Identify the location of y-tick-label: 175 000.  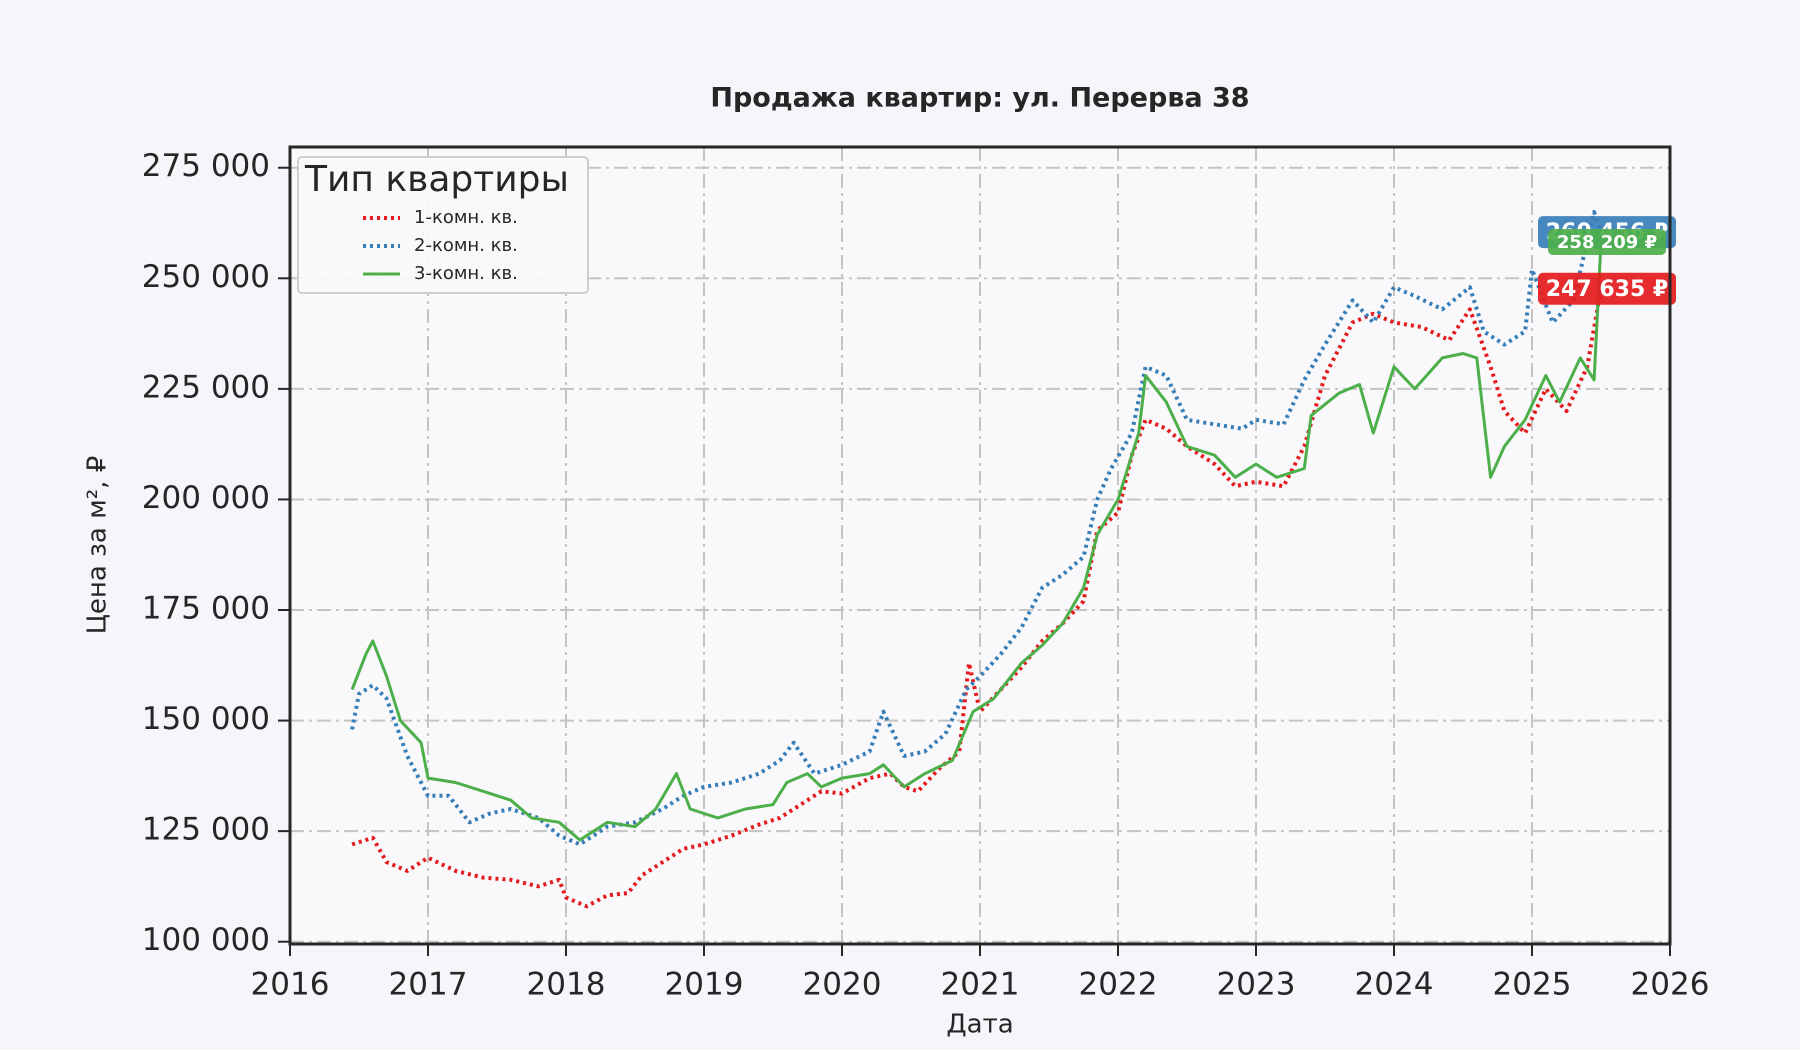
(206, 609).